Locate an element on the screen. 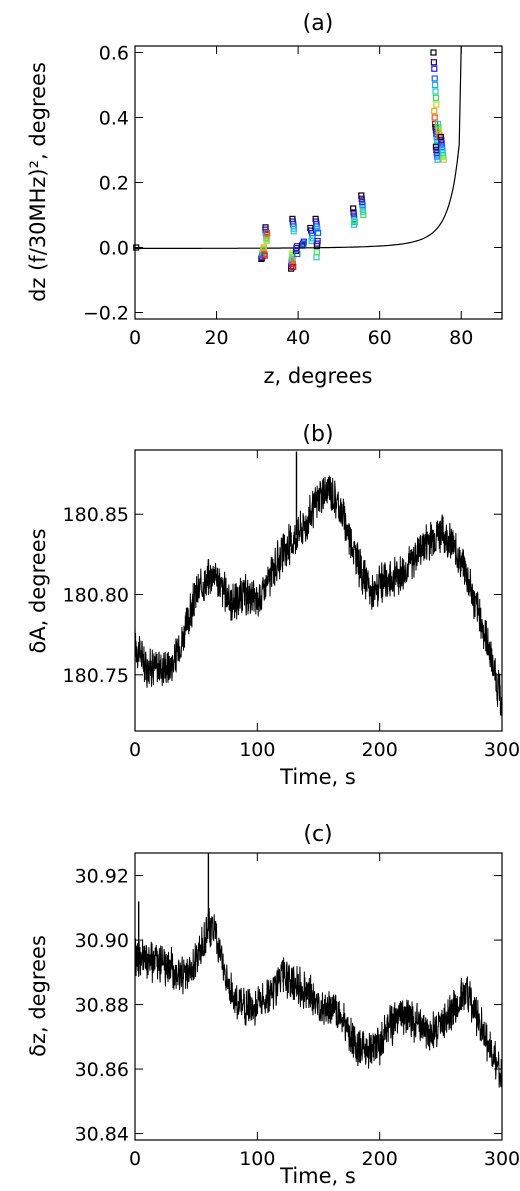  panel-a-xlabel: z, degrees is located at coordinates (318, 376).